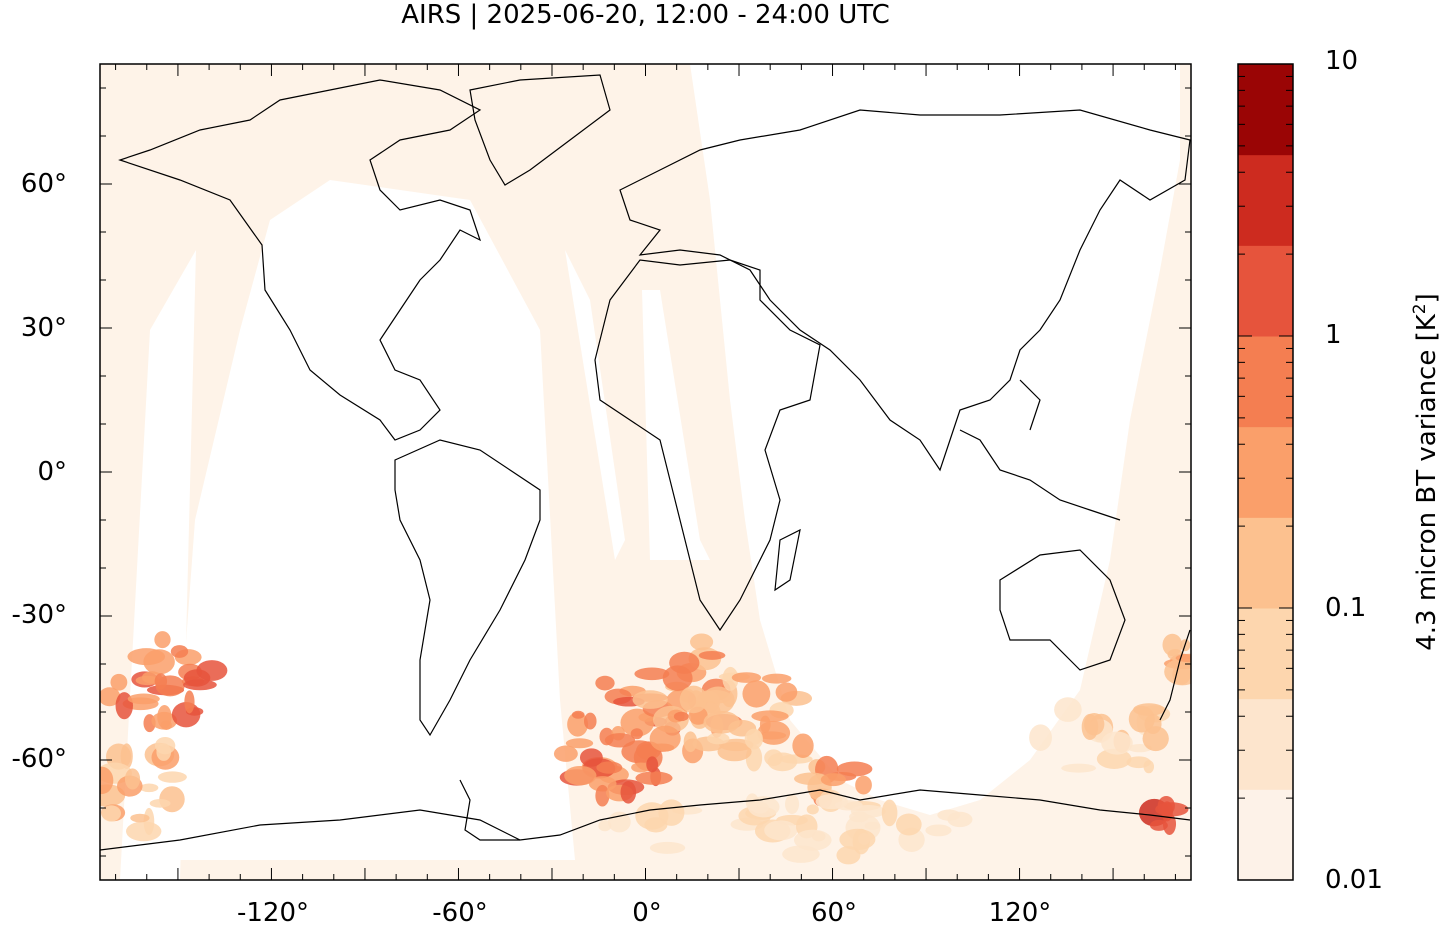  I want to click on y-tick-label: 0°, so click(52, 472).